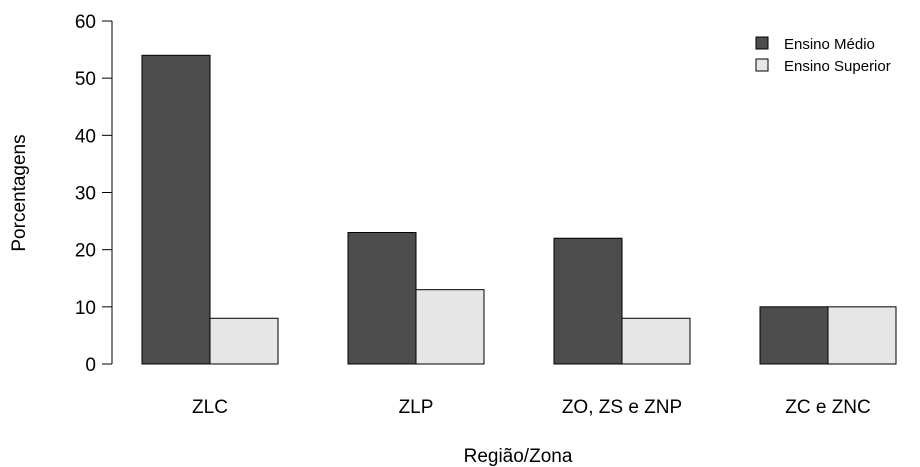 The width and height of the screenshot is (920, 467). What do you see at coordinates (85, 194) in the screenshot?
I see `y-tick-label: 30` at bounding box center [85, 194].